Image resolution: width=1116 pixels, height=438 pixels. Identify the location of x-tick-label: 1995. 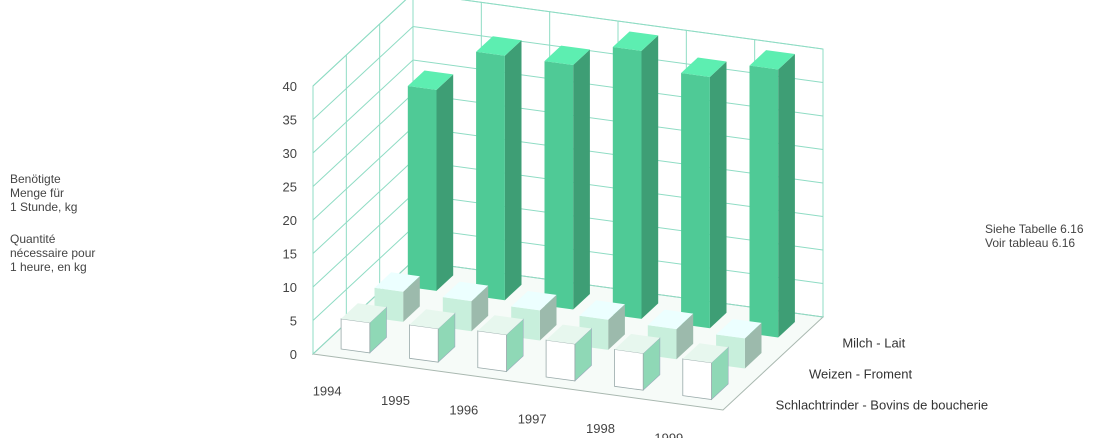
(395, 400).